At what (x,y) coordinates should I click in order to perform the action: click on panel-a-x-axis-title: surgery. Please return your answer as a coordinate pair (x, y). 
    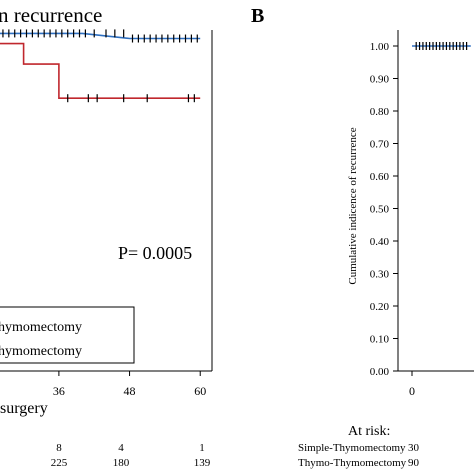
    Looking at the image, I should click on (24, 408).